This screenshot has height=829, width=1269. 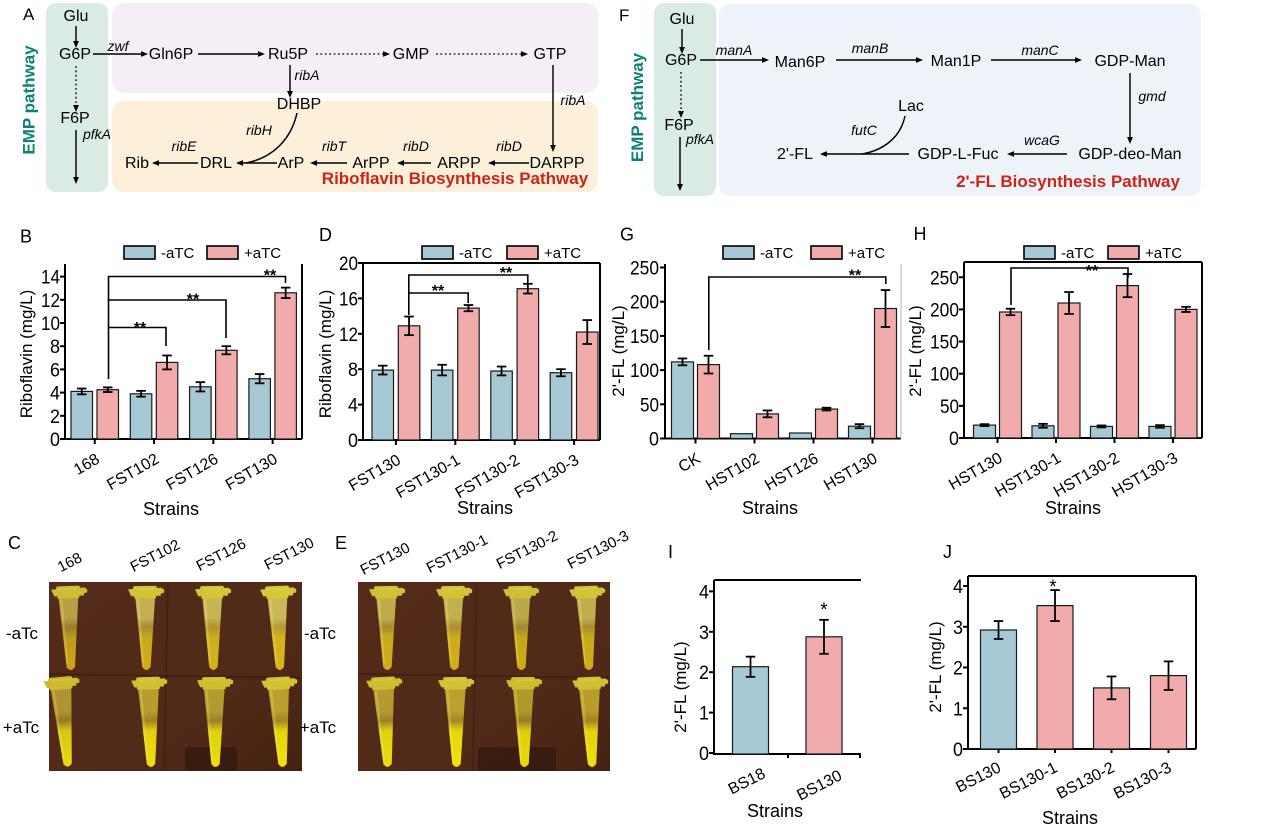 I want to click on svg-text: DARPP, so click(x=556, y=163).